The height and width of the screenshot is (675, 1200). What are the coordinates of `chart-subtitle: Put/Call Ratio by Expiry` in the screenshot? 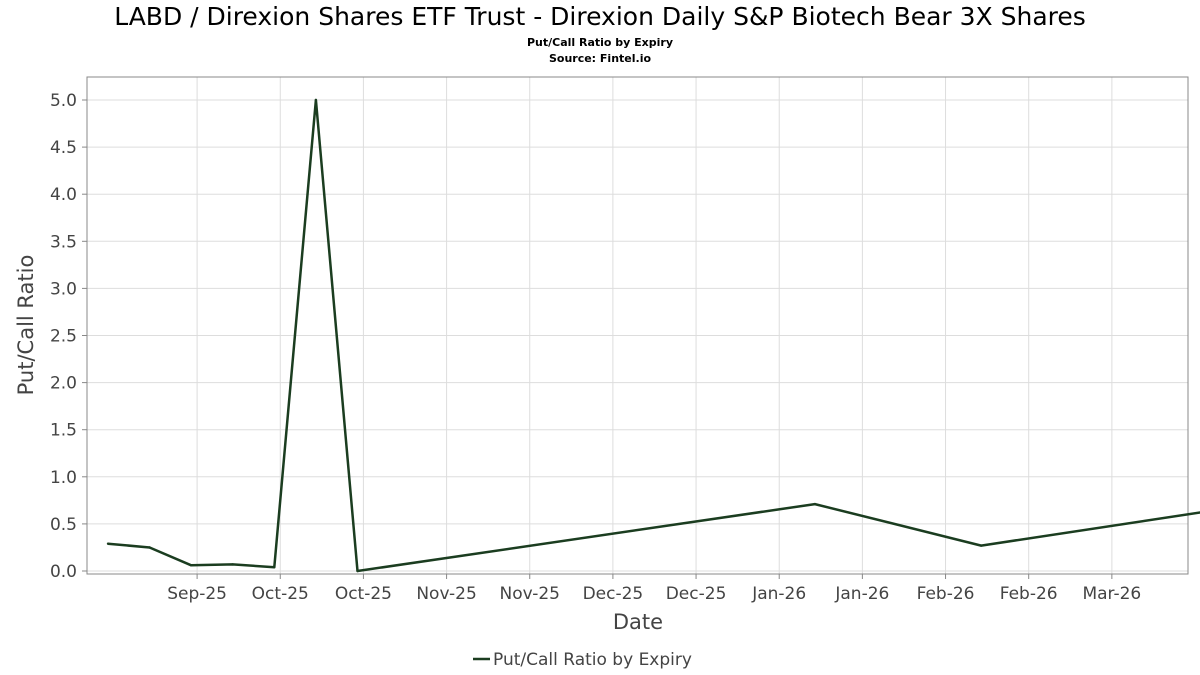 It's located at (600, 42).